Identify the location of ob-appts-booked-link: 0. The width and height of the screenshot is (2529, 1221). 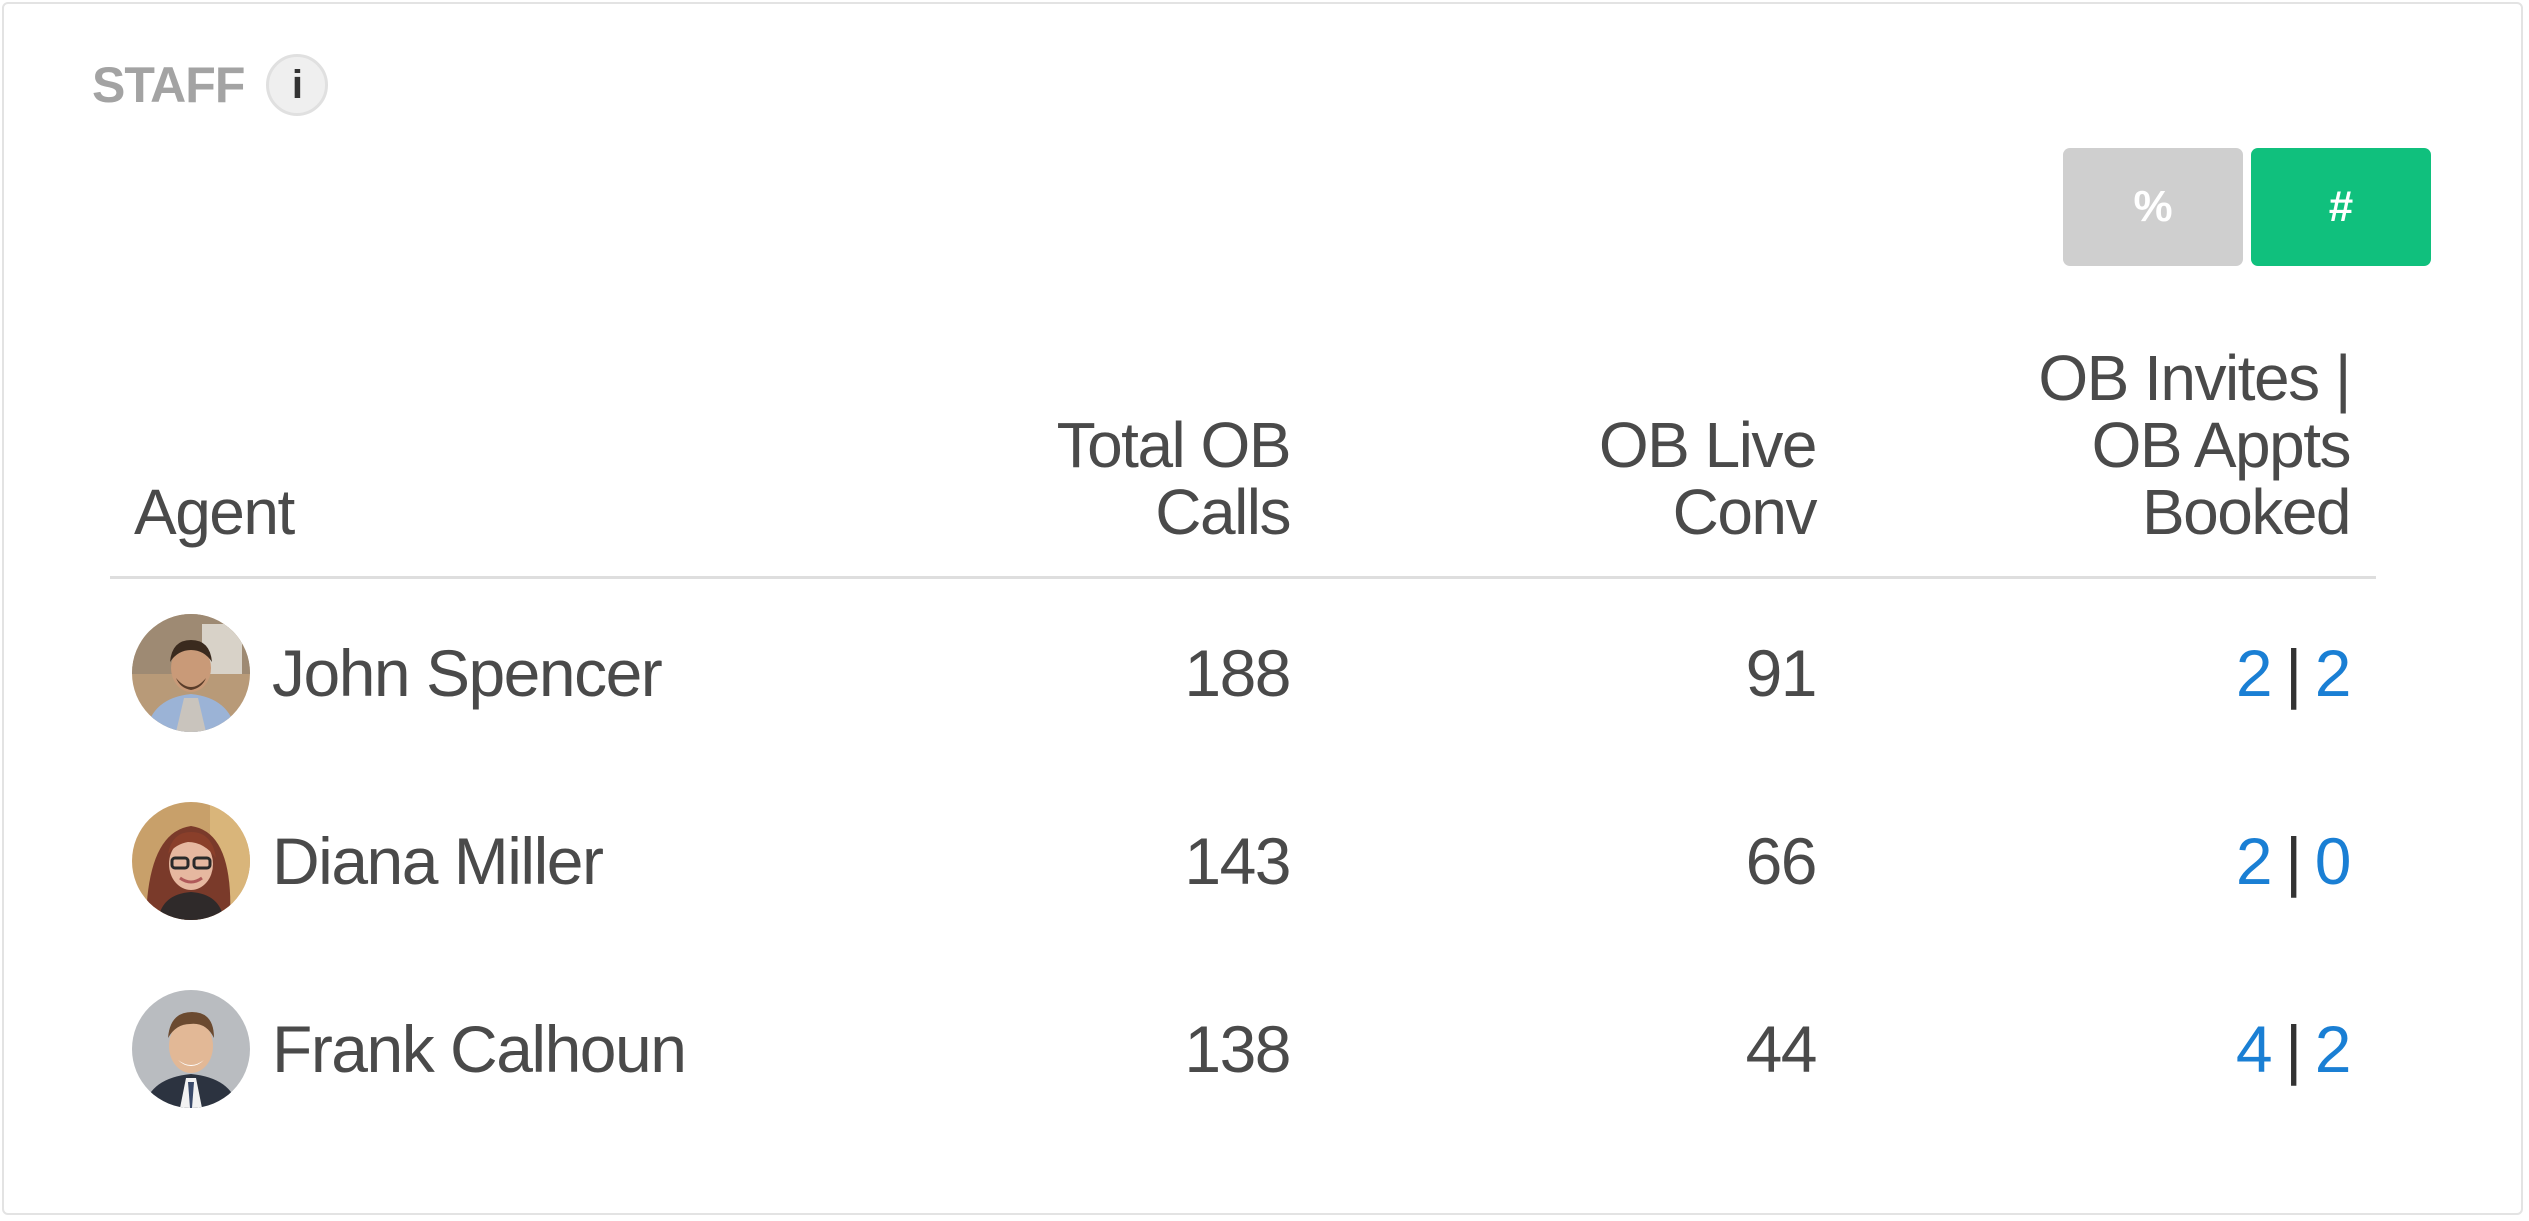
(2333, 861).